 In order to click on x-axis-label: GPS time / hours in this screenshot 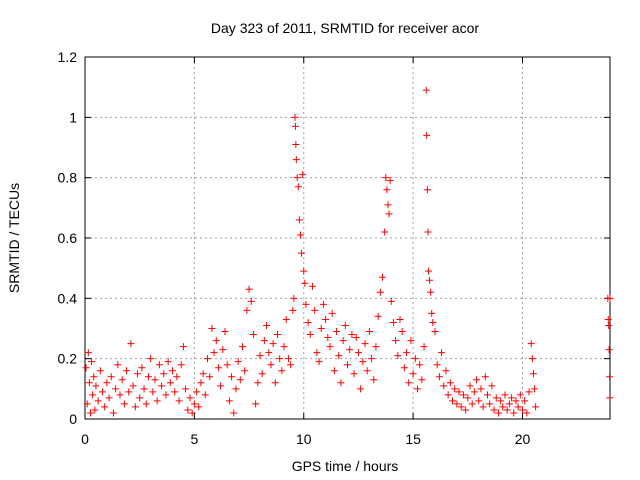, I will do `click(345, 466)`.